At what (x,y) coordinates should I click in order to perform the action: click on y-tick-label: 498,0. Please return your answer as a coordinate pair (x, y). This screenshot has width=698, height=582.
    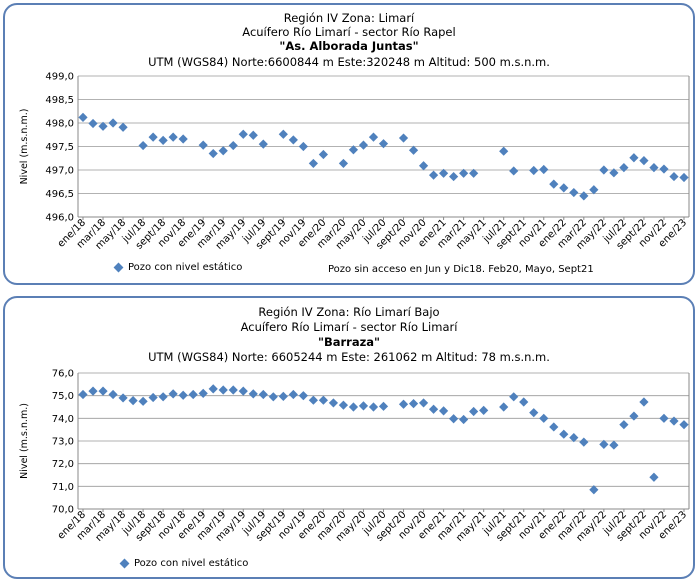
    Looking at the image, I should click on (59, 124).